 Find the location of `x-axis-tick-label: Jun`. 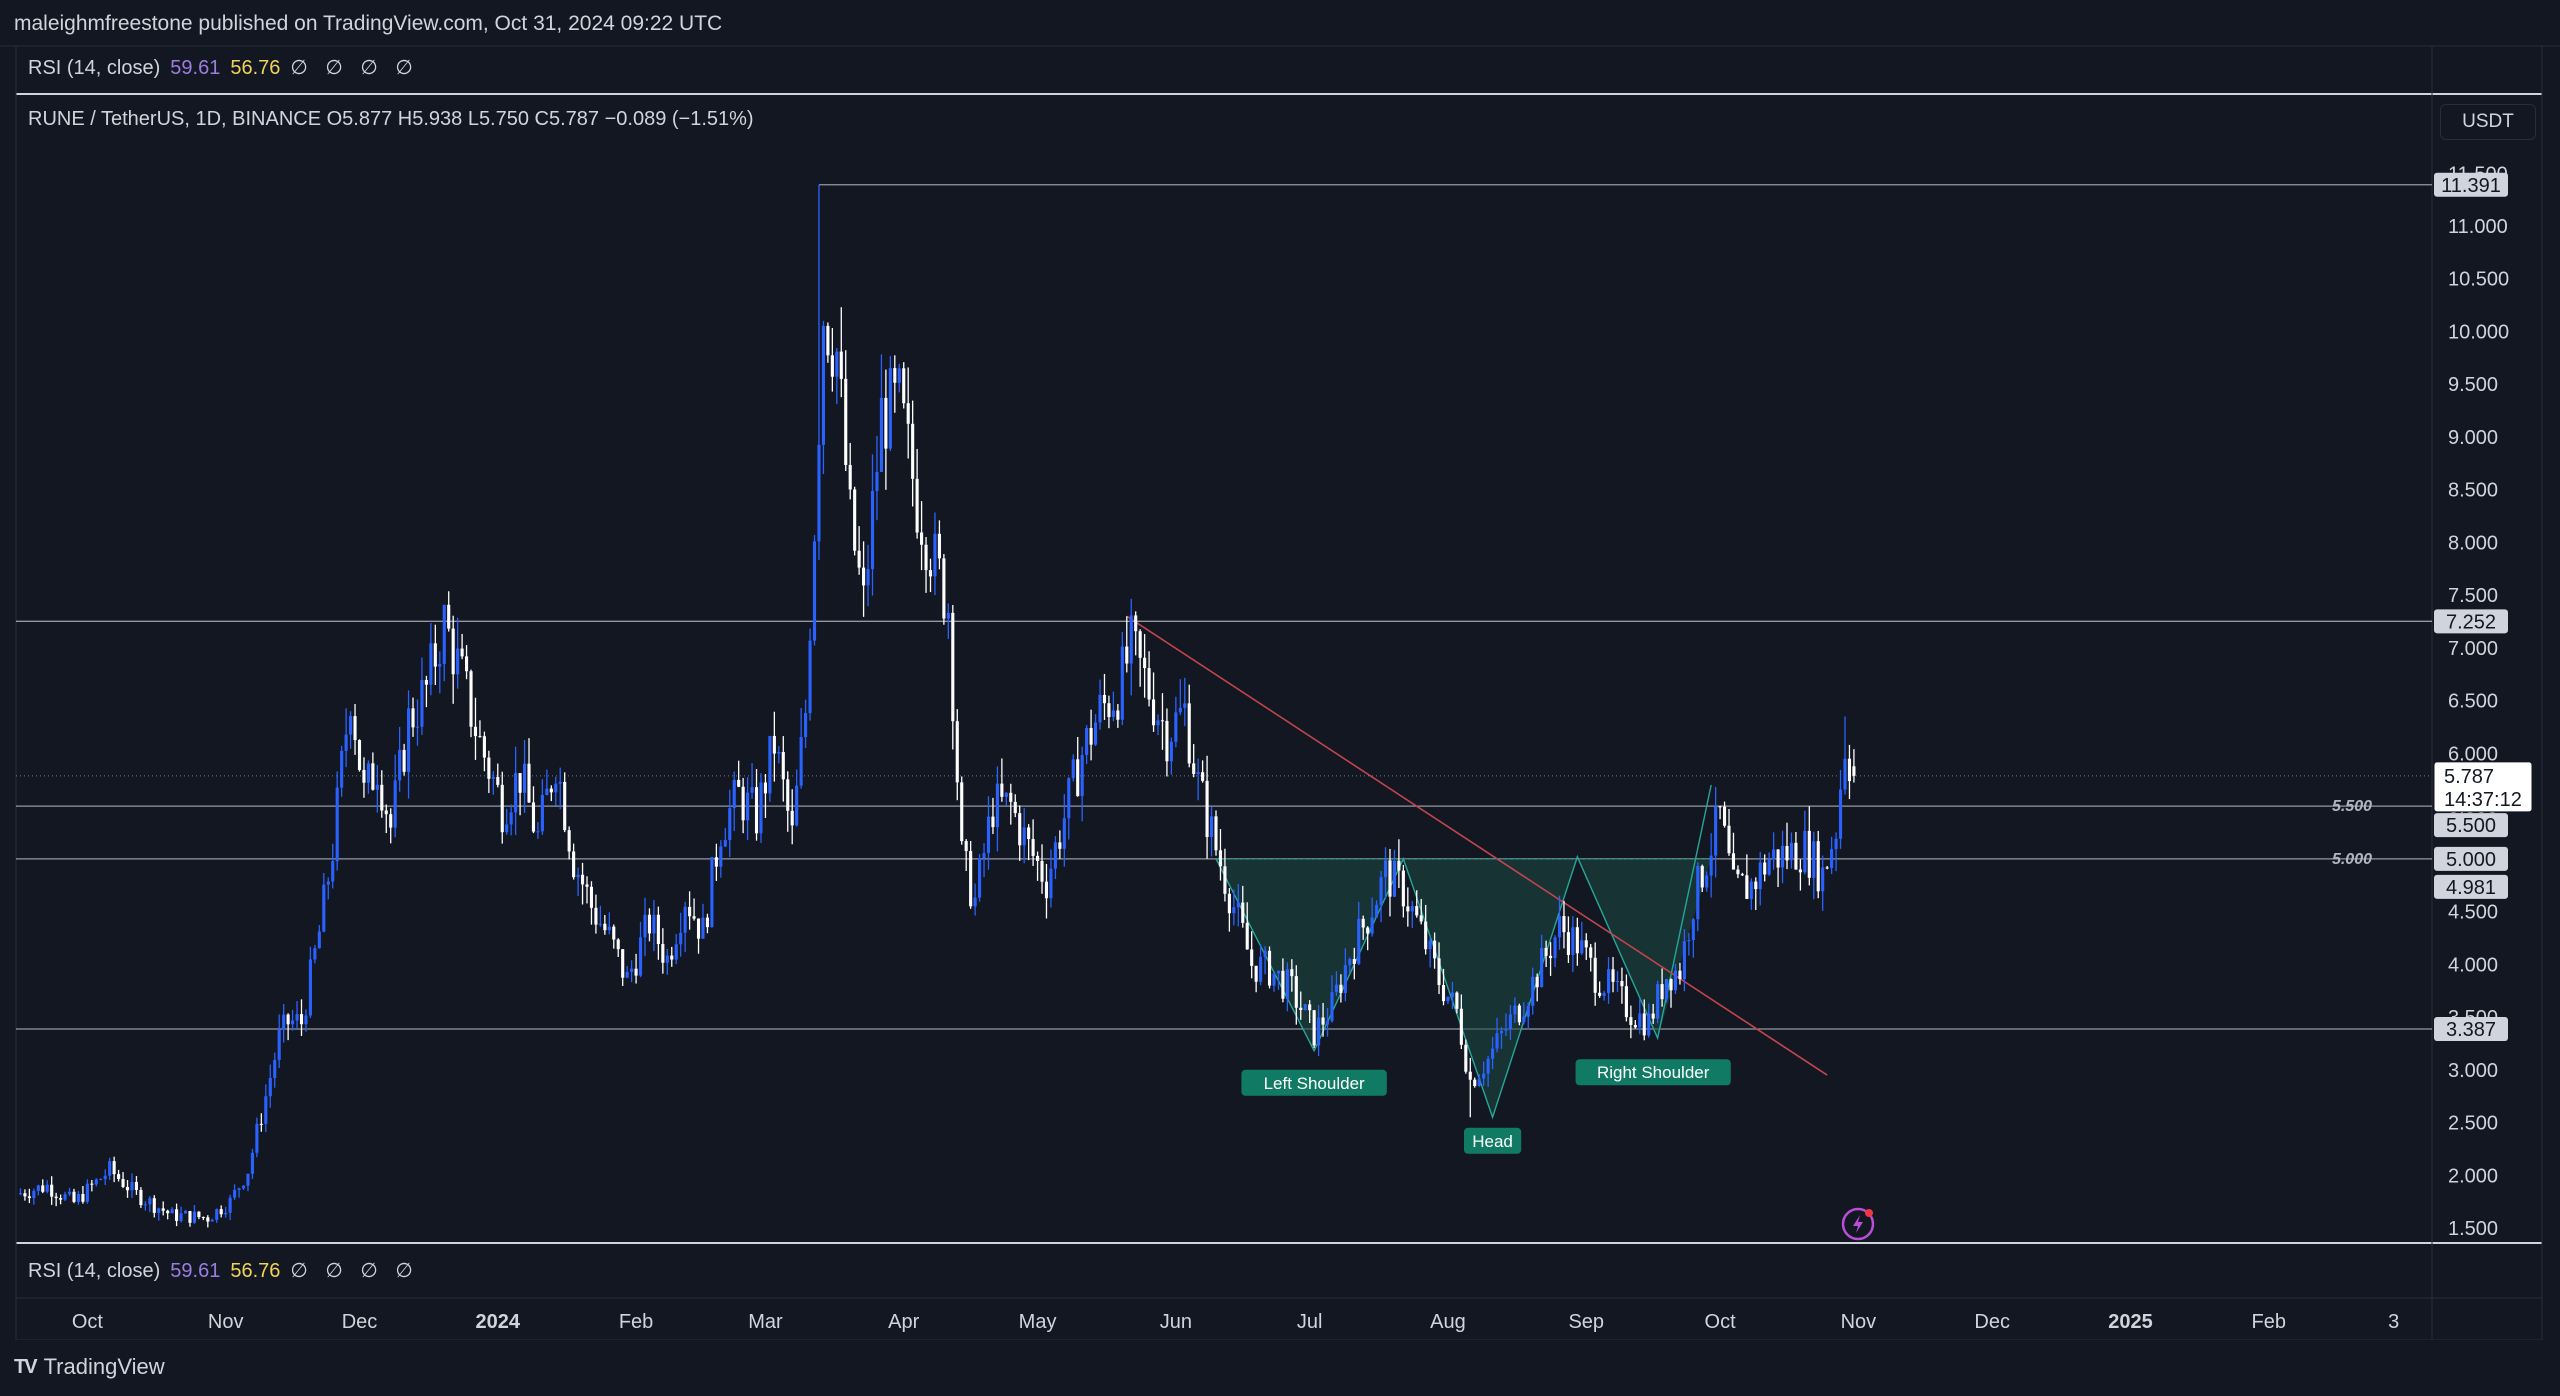

x-axis-tick-label: Jun is located at coordinates (1176, 1322).